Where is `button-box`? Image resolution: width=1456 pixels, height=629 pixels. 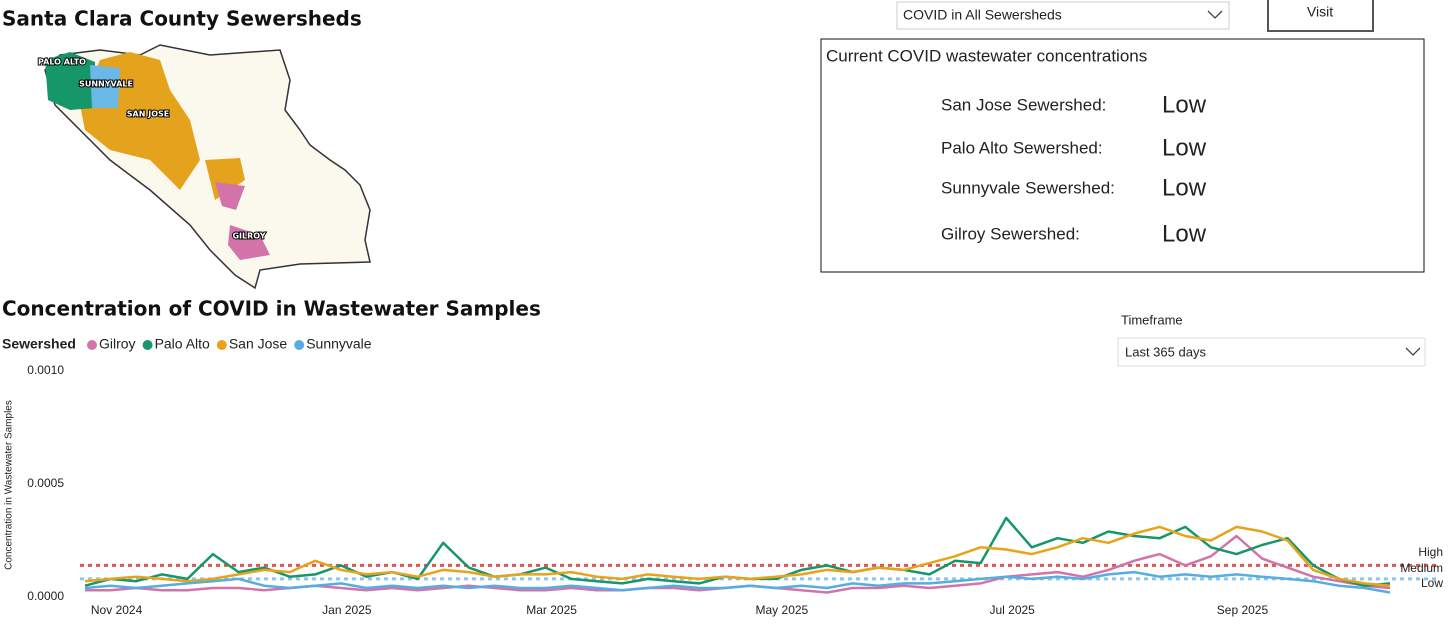
button-box is located at coordinates (1320, 16).